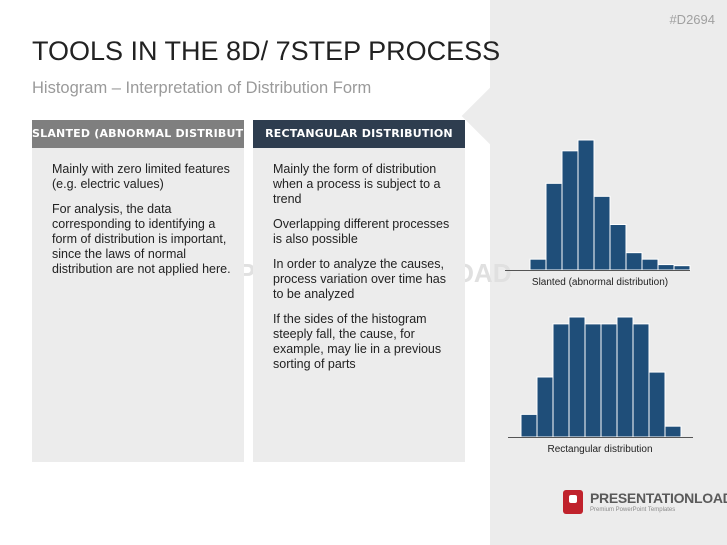 The width and height of the screenshot is (727, 545). Describe the element at coordinates (266, 51) in the screenshot. I see `slide-title: TOOLS IN THE 8D/ 7STEP PROCESS` at that location.